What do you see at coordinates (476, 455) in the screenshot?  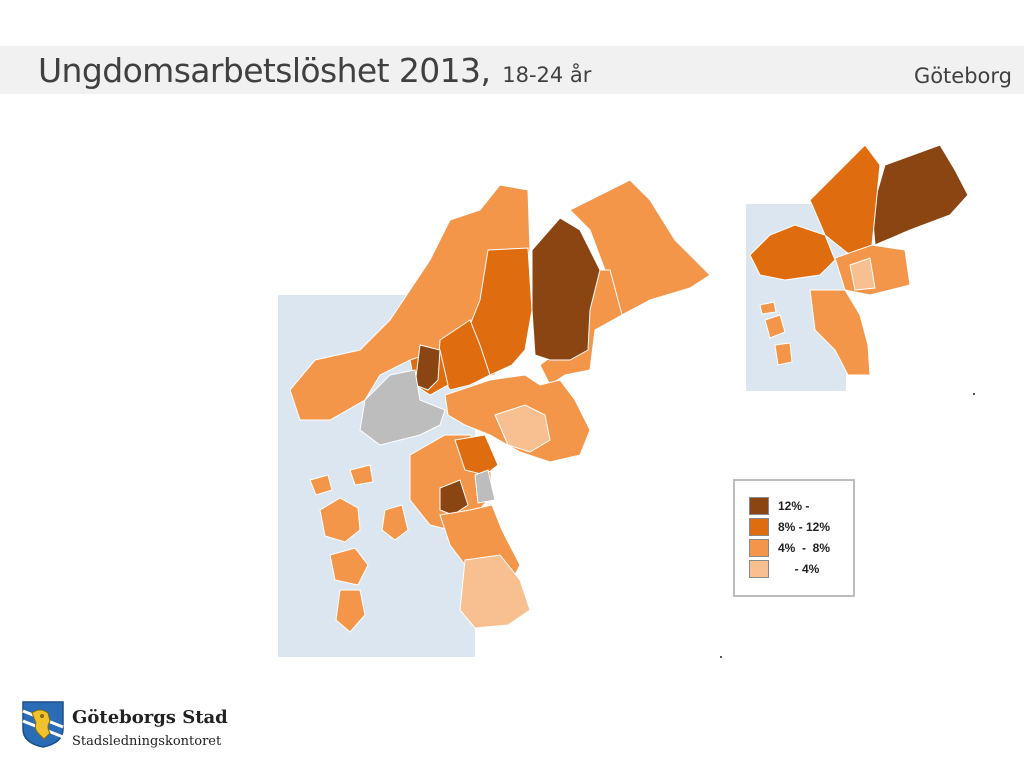 I see `district-southwest-dark` at bounding box center [476, 455].